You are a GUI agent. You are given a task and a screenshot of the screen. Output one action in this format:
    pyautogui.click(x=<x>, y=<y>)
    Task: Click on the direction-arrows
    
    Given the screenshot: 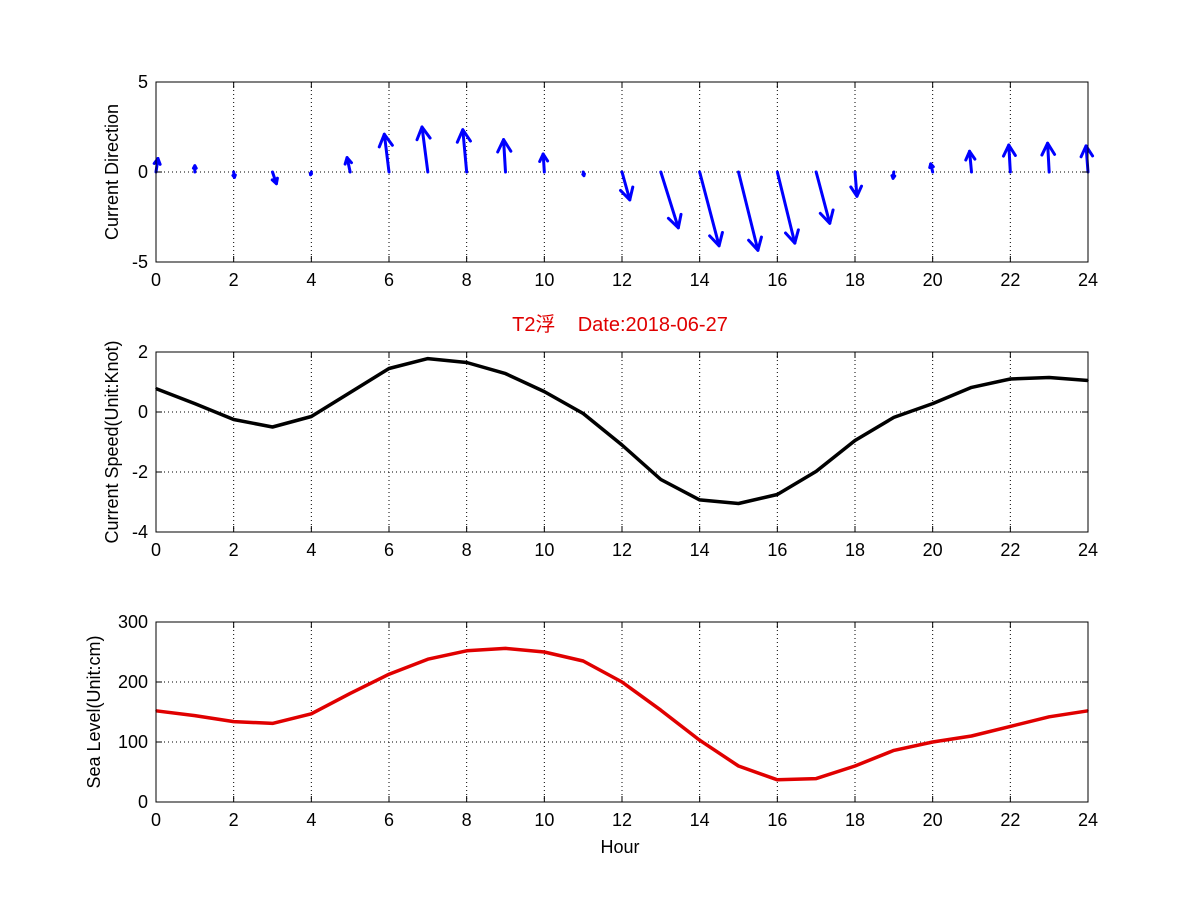 What is the action you would take?
    pyautogui.click(x=623, y=188)
    